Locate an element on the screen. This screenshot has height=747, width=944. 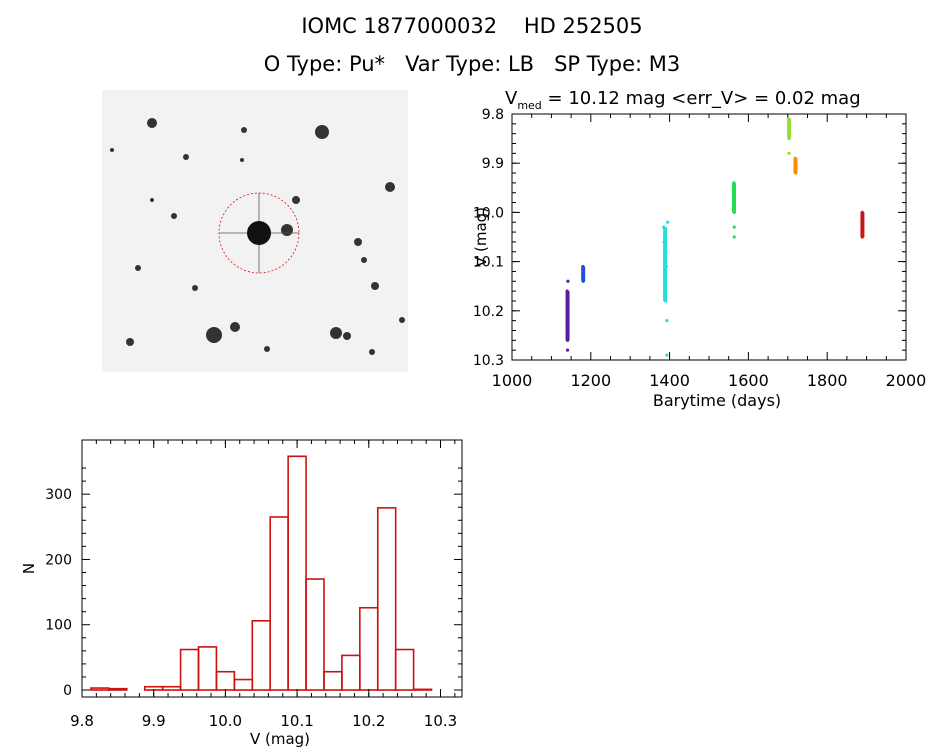
y-tick-label: 10.2 is located at coordinates (488, 312).